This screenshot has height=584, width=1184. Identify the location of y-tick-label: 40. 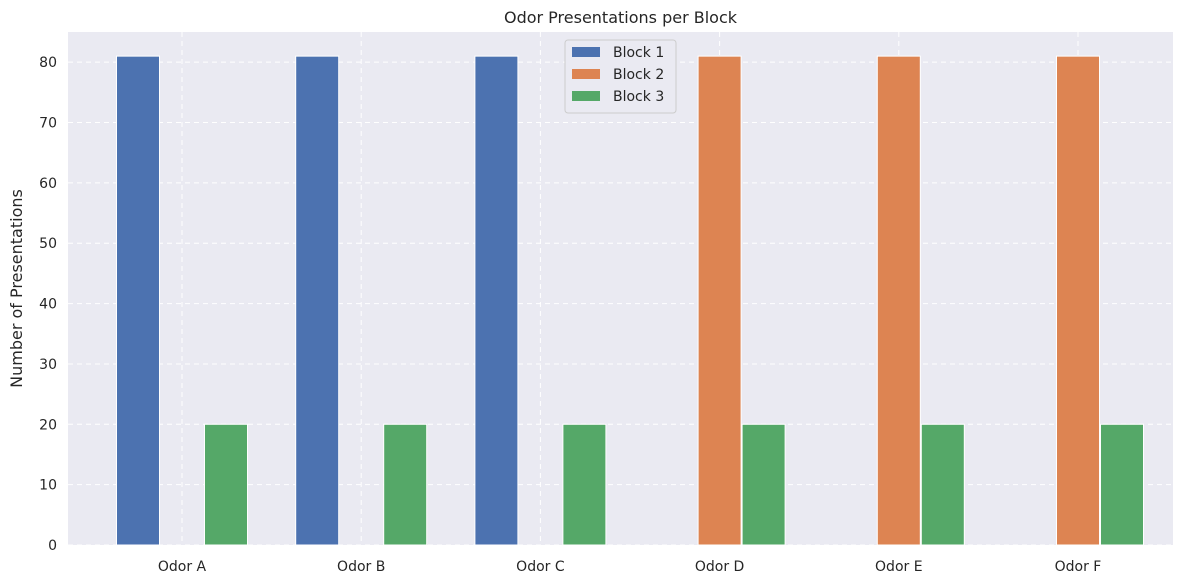
(48, 305).